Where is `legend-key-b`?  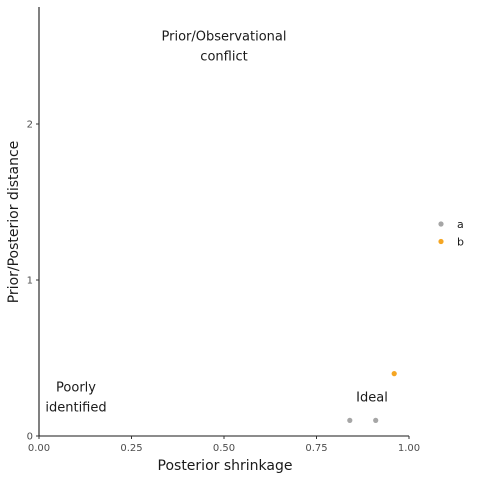
legend-key-b is located at coordinates (441, 241).